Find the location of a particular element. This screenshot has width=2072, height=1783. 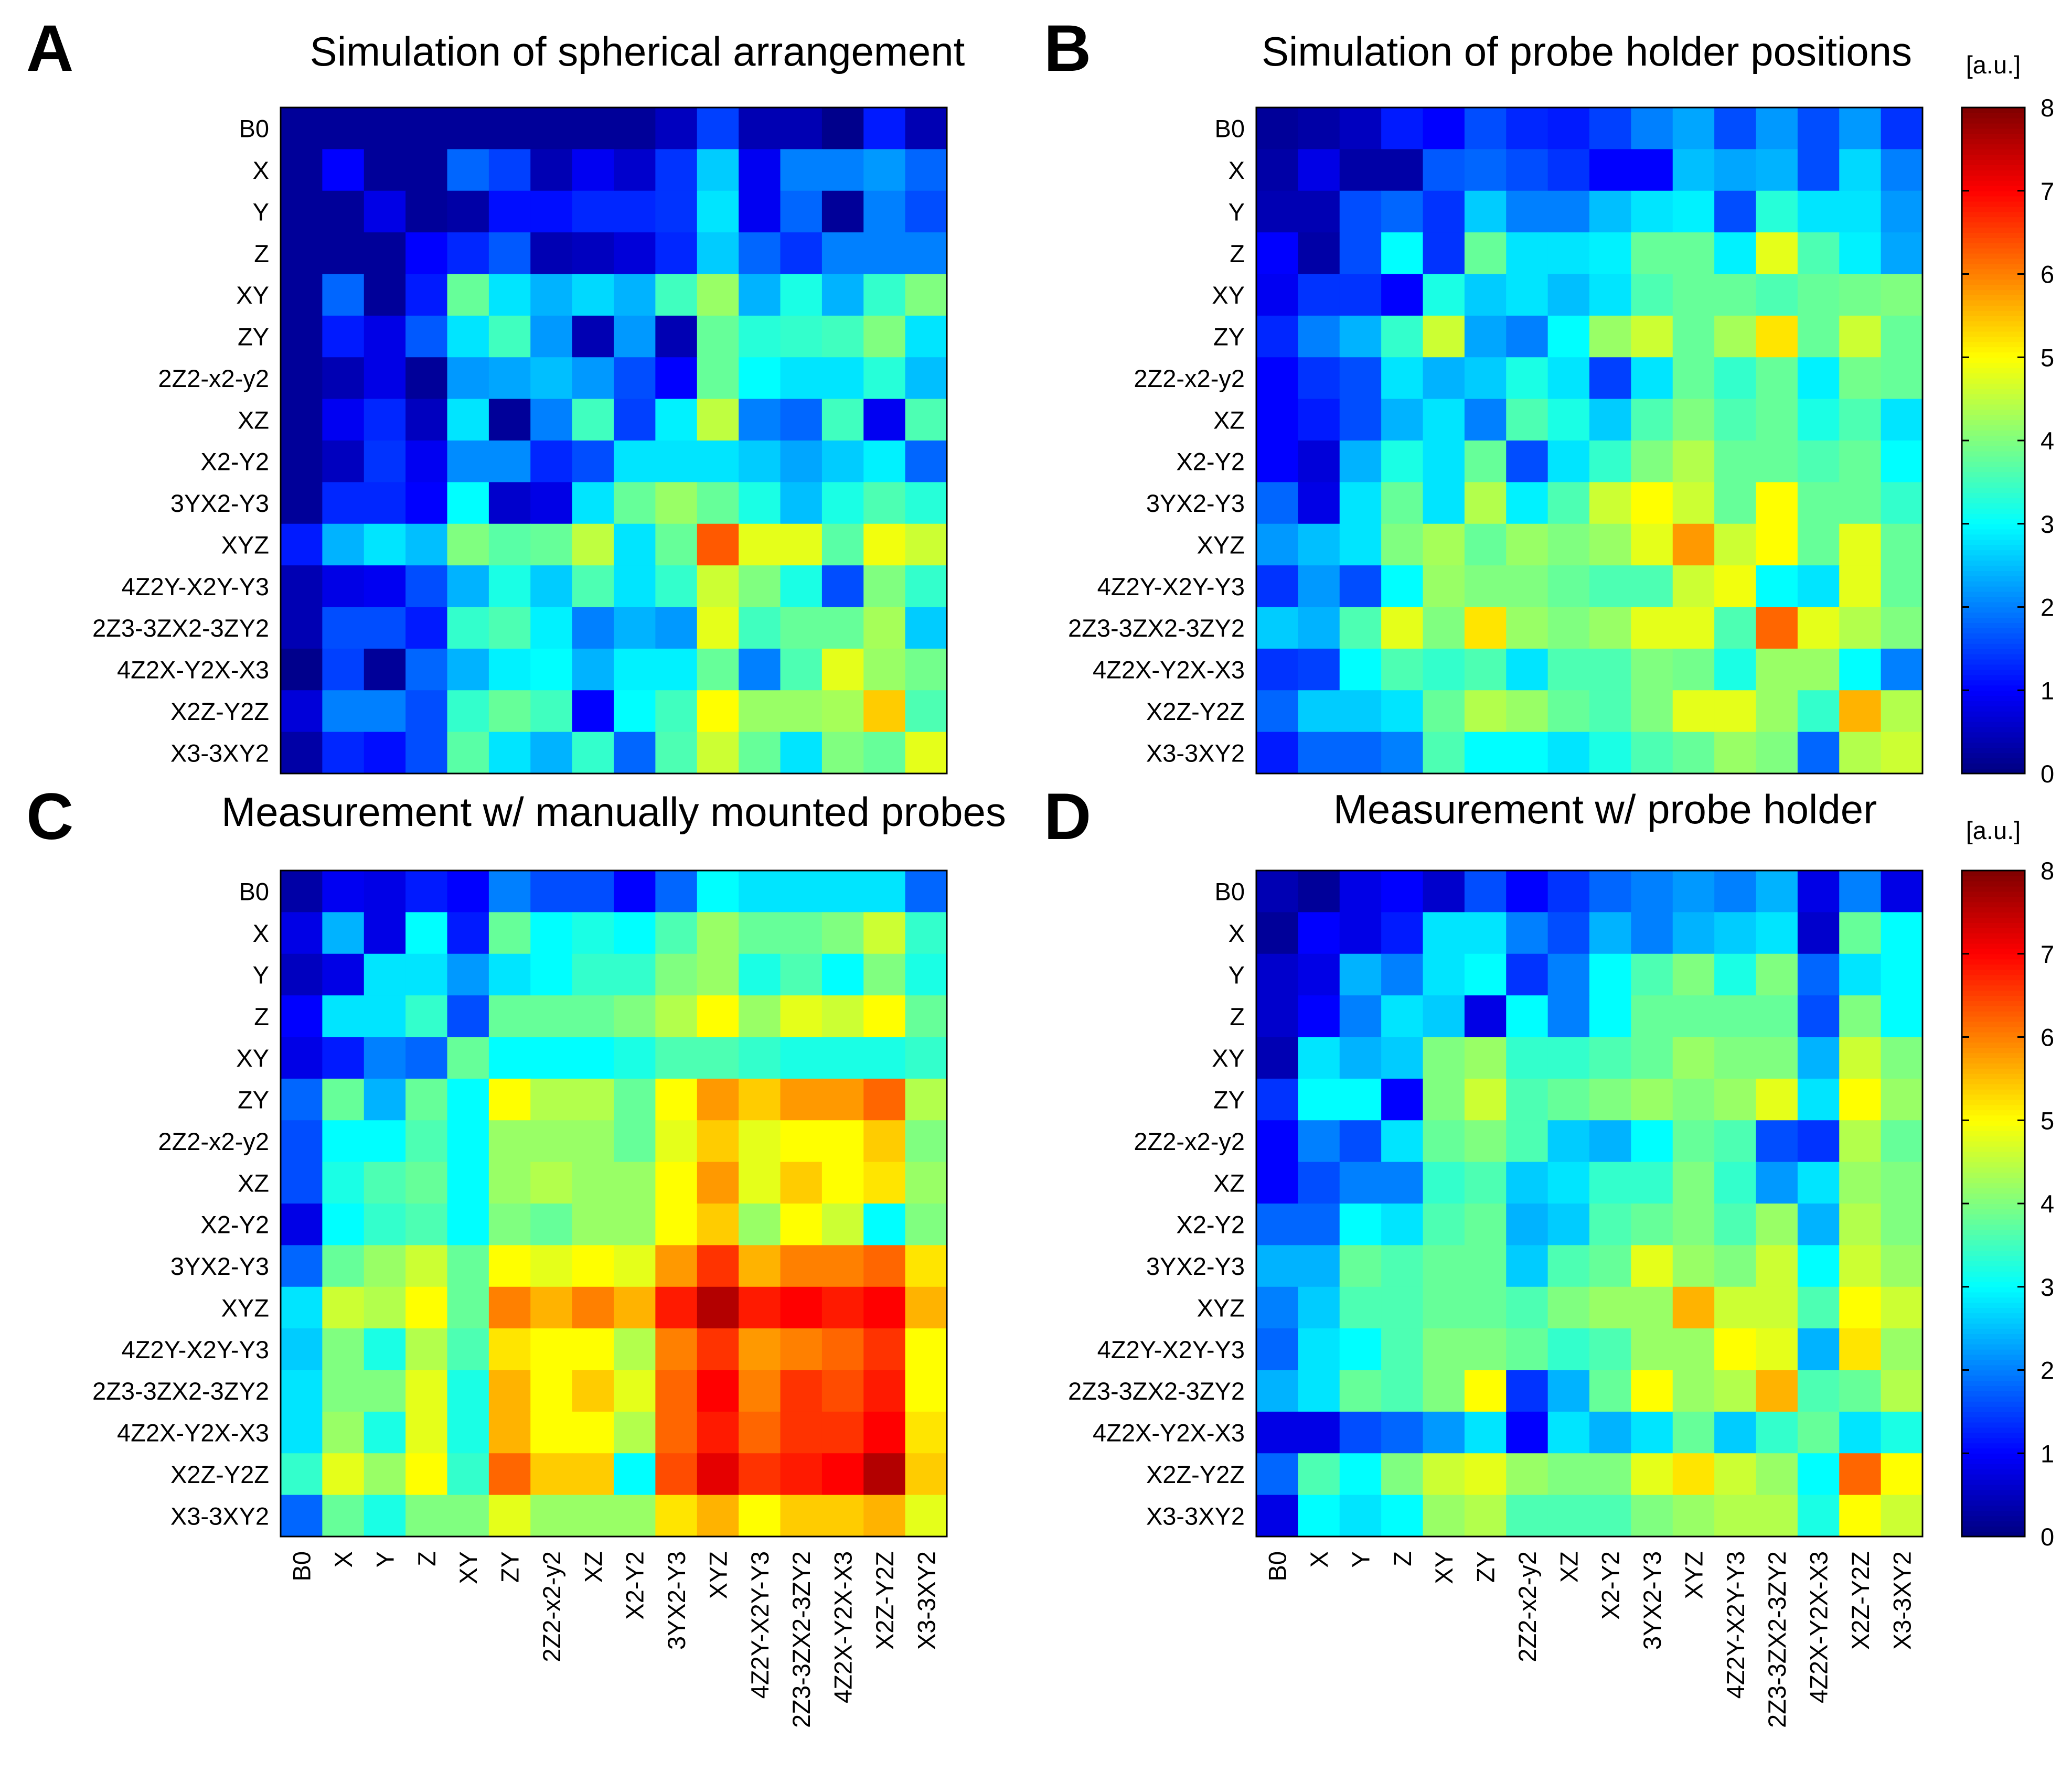

panel-letter-a: A is located at coordinates (49, 48).